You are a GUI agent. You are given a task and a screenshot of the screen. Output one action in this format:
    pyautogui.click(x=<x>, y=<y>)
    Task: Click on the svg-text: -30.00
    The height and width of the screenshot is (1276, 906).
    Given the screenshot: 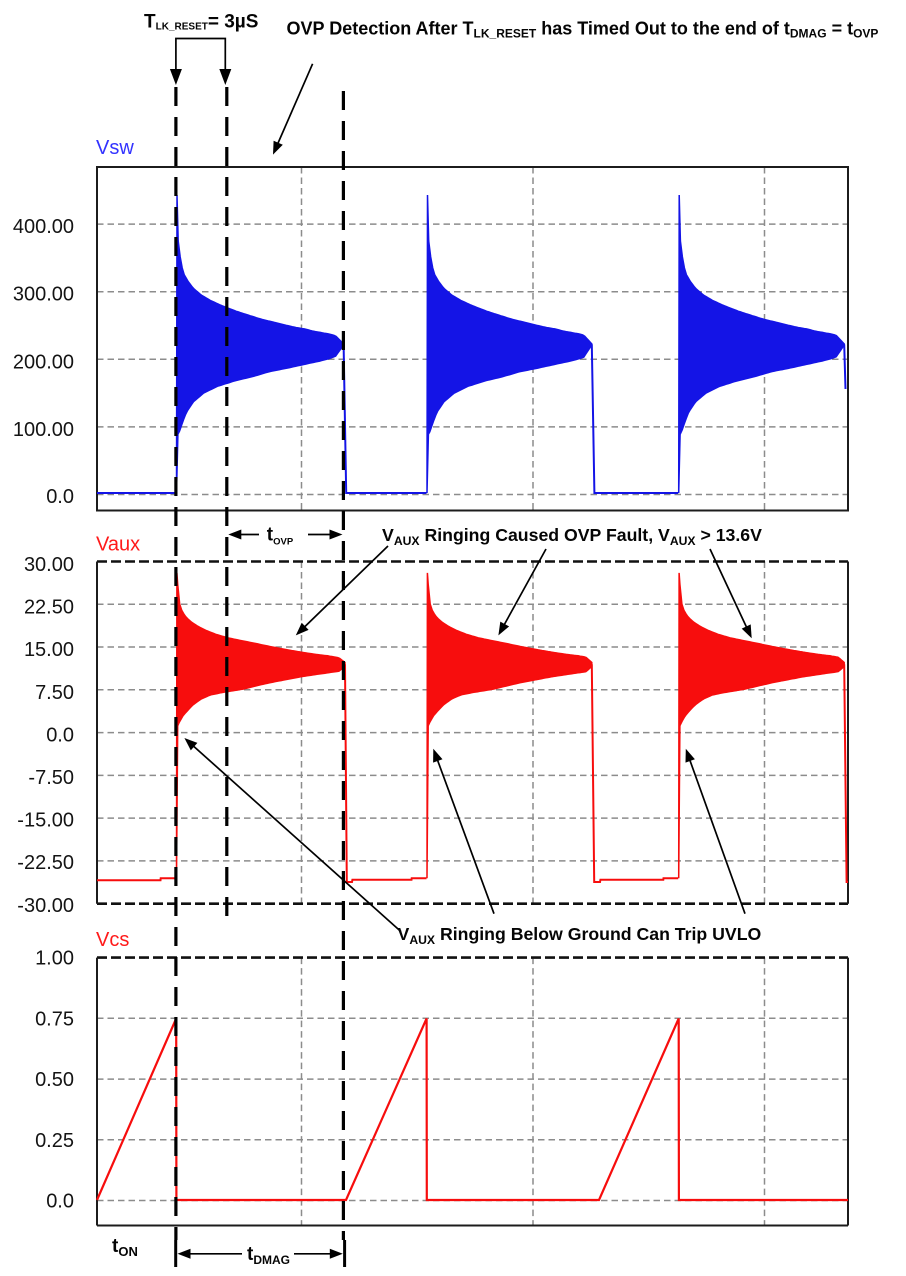 What is the action you would take?
    pyautogui.click(x=45, y=906)
    